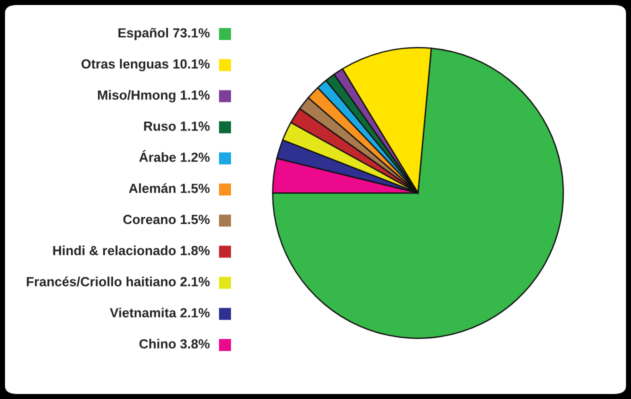 The height and width of the screenshot is (399, 631). Describe the element at coordinates (154, 96) in the screenshot. I see `legend-label: Miso/Hmong 1.1%` at that location.